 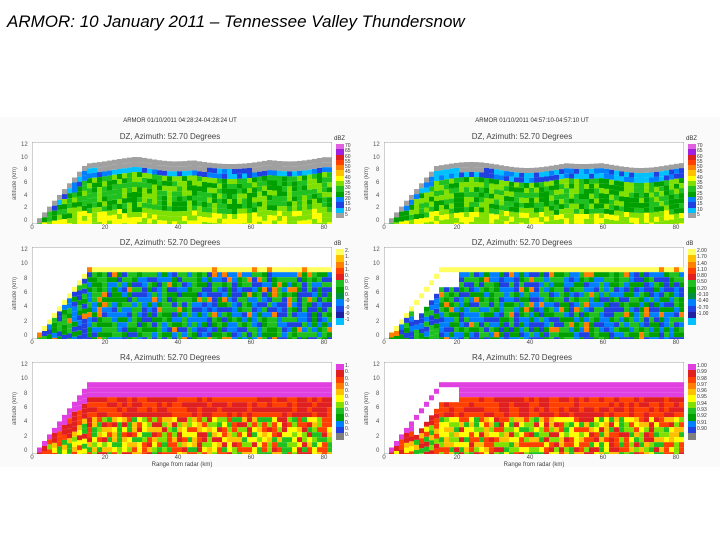 I want to click on colorbar-label: 1.70, so click(x=702, y=257).